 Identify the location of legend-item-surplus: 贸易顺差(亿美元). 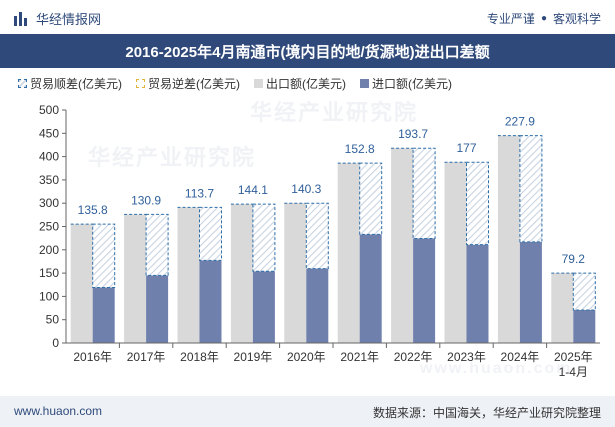
(70, 83).